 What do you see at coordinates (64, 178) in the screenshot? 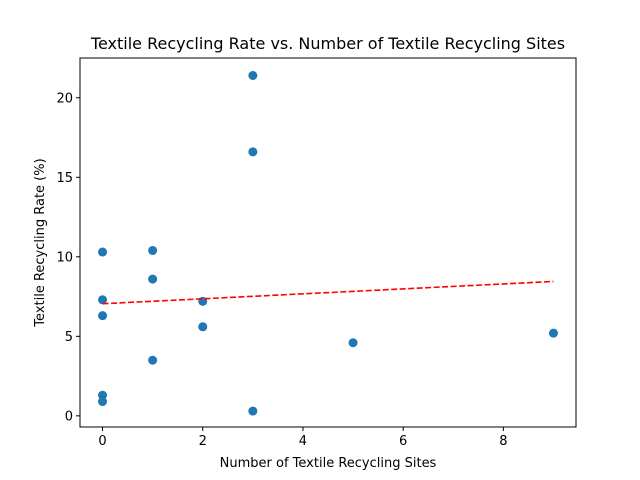
I see `y-tick-label: 15` at bounding box center [64, 178].